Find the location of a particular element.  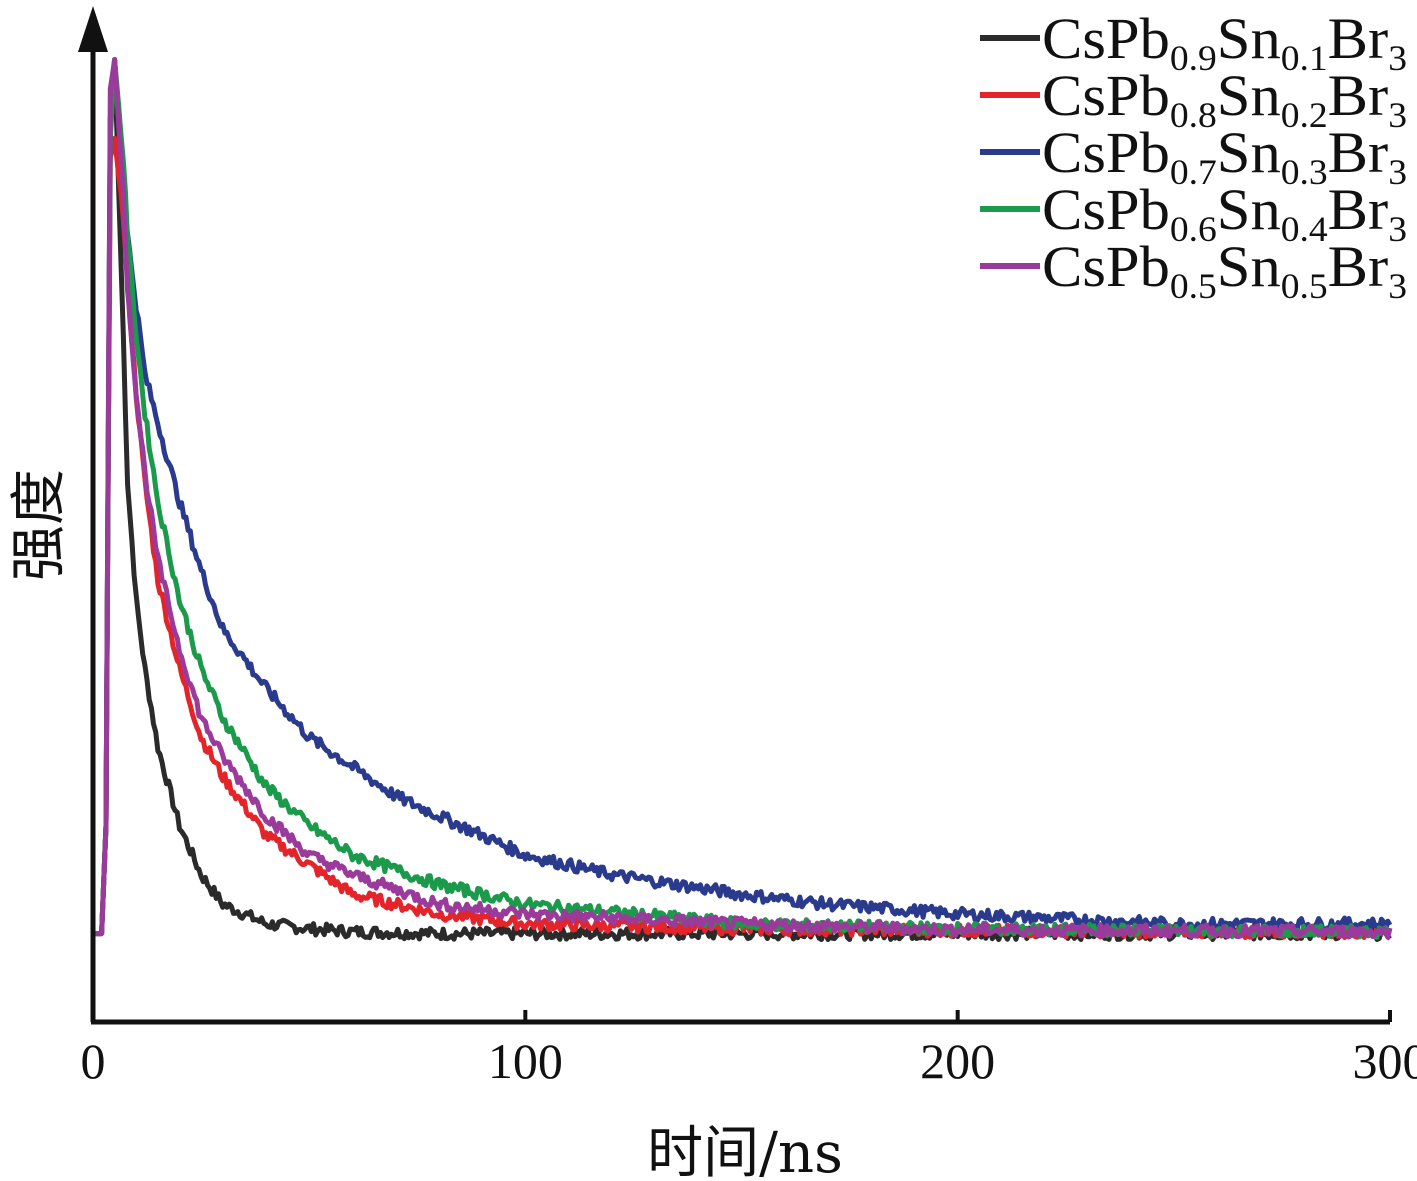

legend-label-3: CsPb 0.7Sn0.3Br3 is located at coordinates (1224, 156).